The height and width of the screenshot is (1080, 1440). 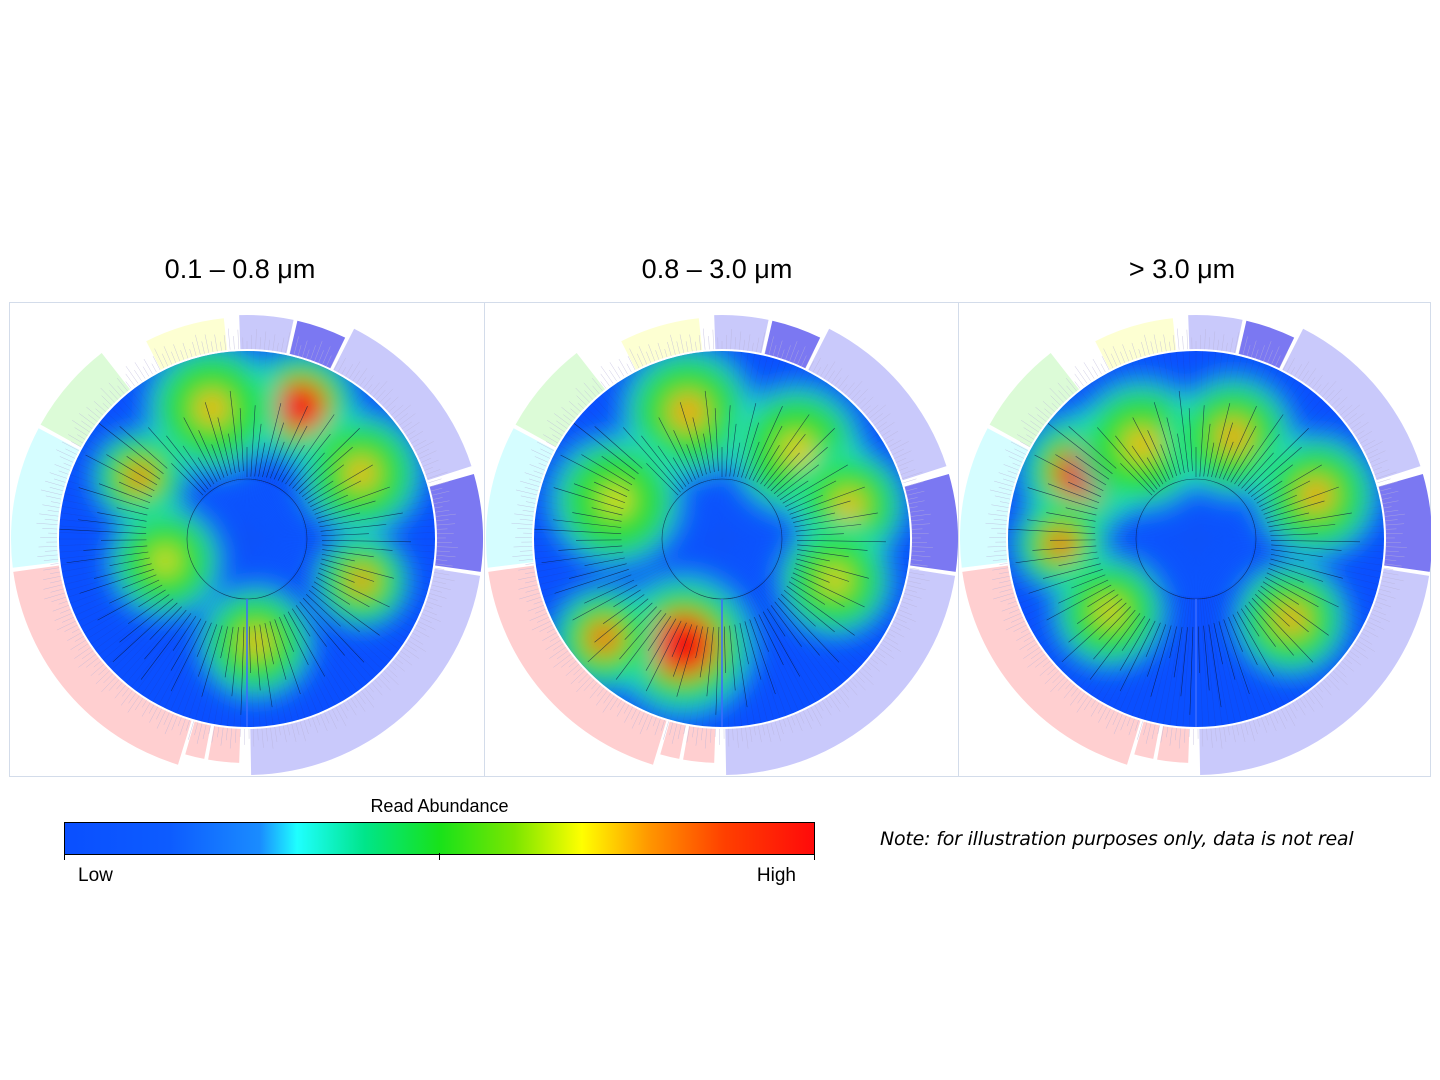 I want to click on legend-title: Read Abundance, so click(x=439, y=806).